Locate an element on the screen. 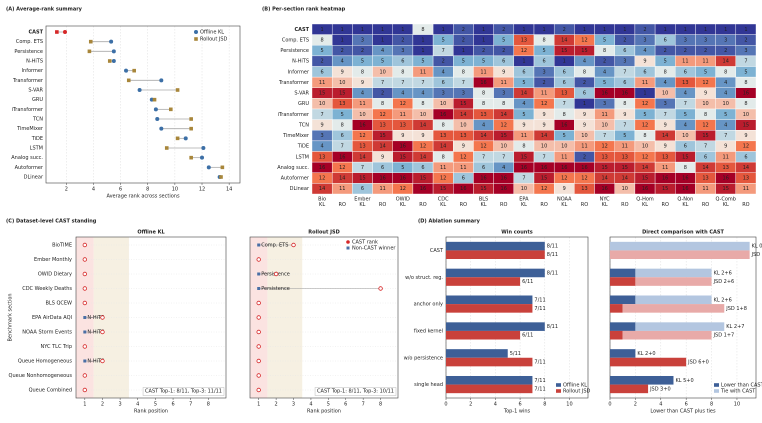 The height and width of the screenshot is (423, 762). bar-tie is located at coordinates (680, 255).